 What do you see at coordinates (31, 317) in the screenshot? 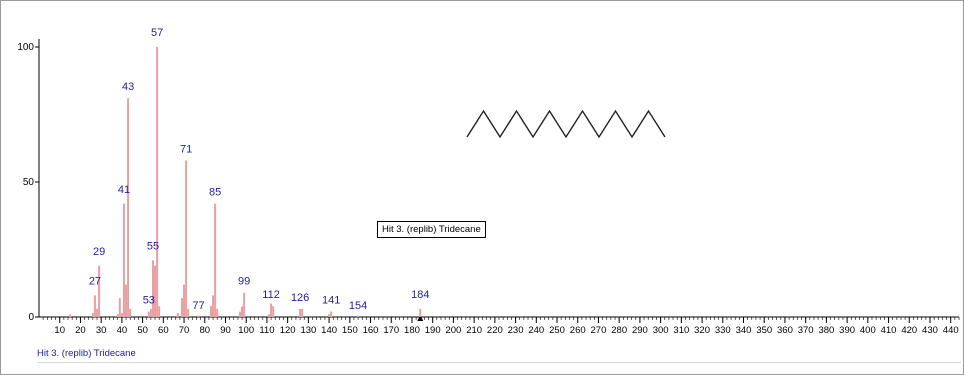
I see `y-tick-label: 0` at bounding box center [31, 317].